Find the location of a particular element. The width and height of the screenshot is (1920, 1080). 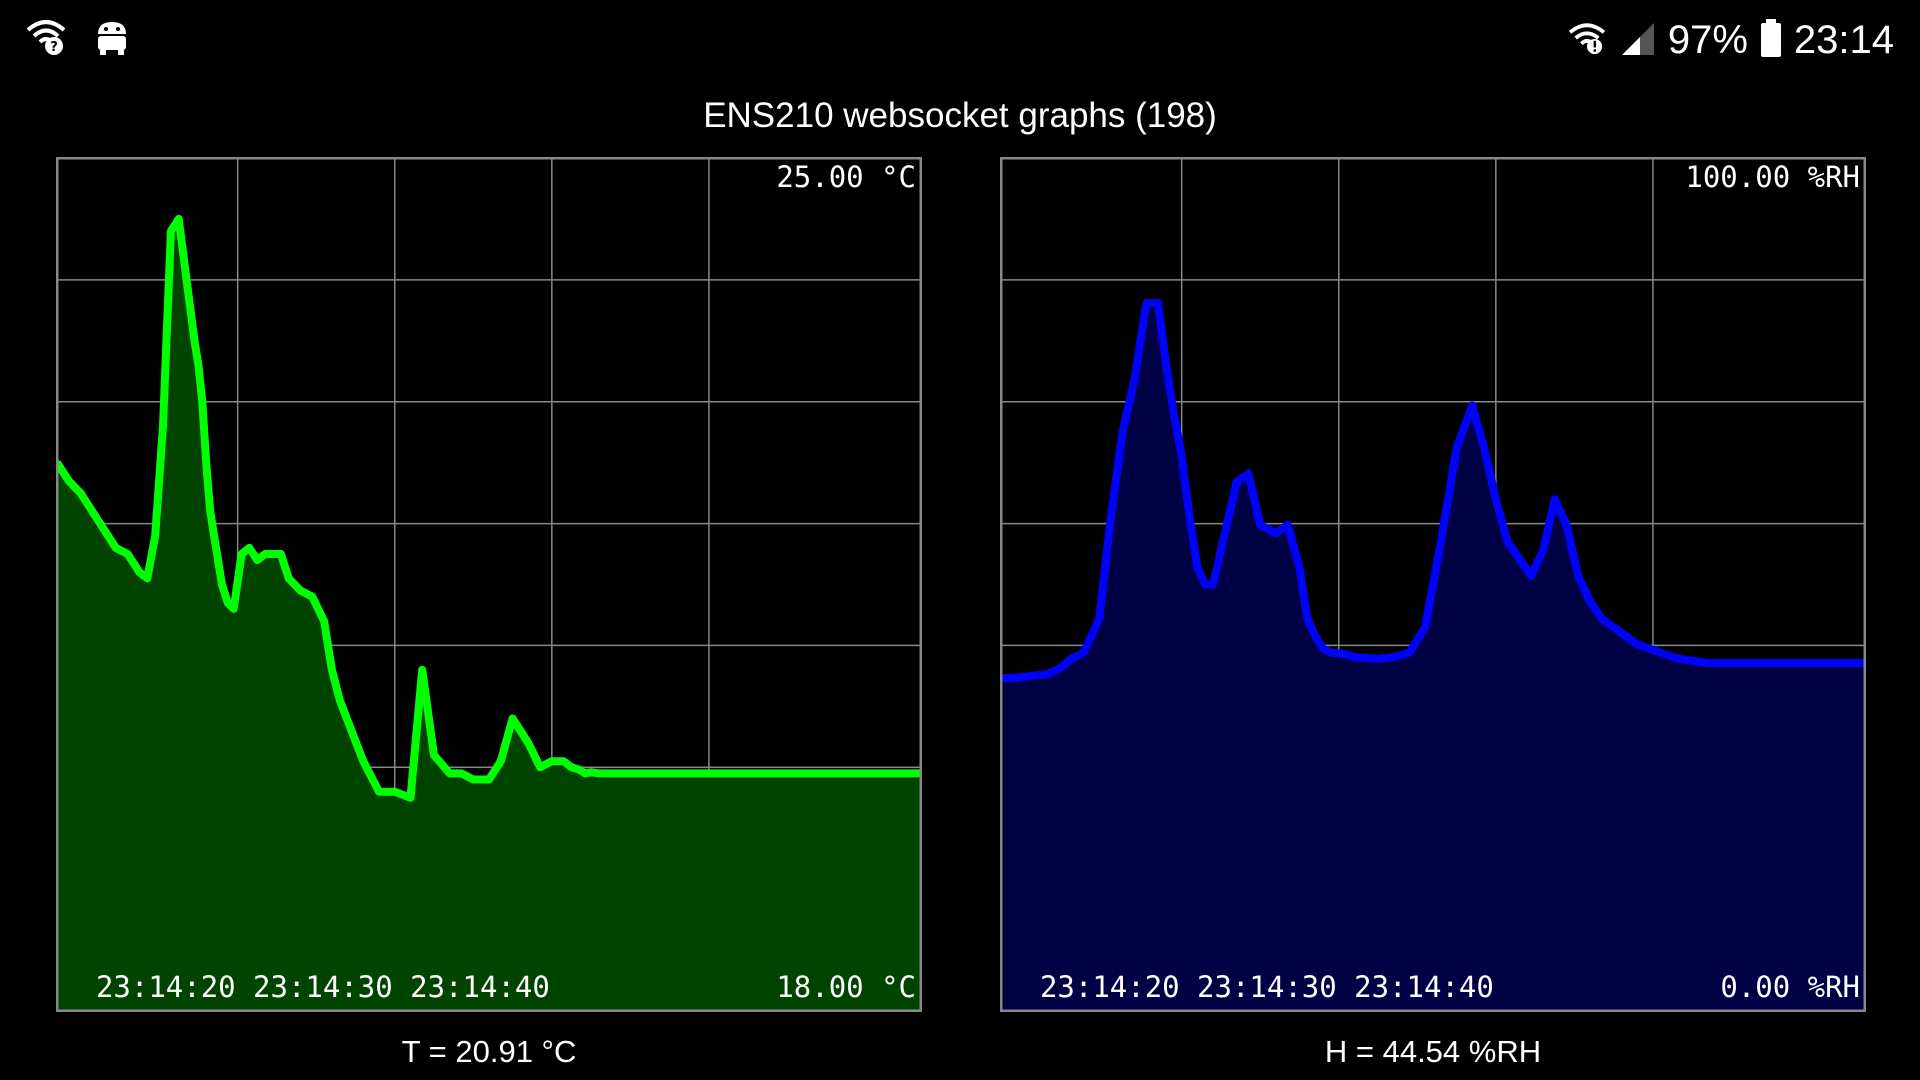

signal-icon is located at coordinates (1637, 40).